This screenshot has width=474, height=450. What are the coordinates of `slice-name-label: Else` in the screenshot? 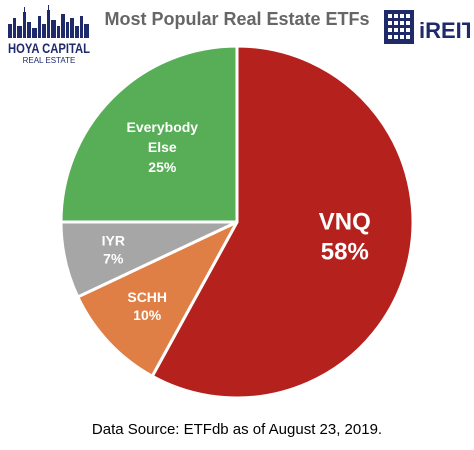 It's located at (162, 147).